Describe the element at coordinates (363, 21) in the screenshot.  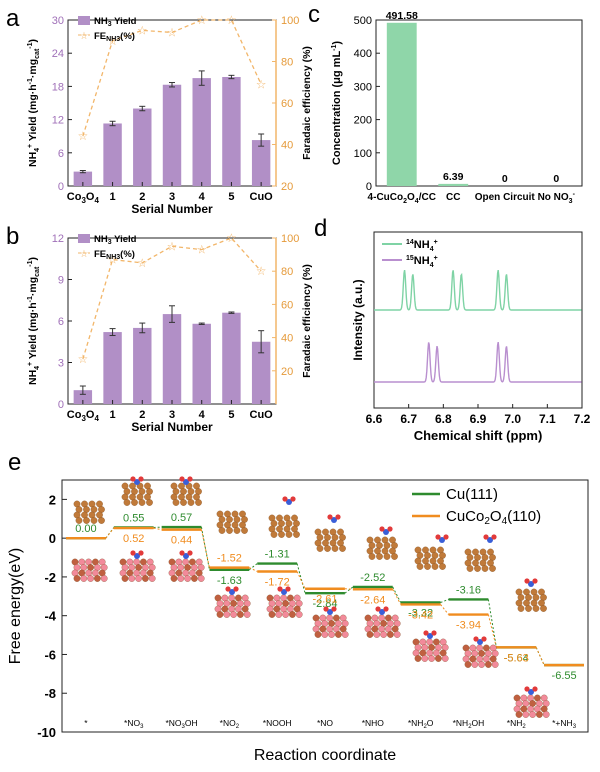
I see `y-tick-label: 500` at that location.